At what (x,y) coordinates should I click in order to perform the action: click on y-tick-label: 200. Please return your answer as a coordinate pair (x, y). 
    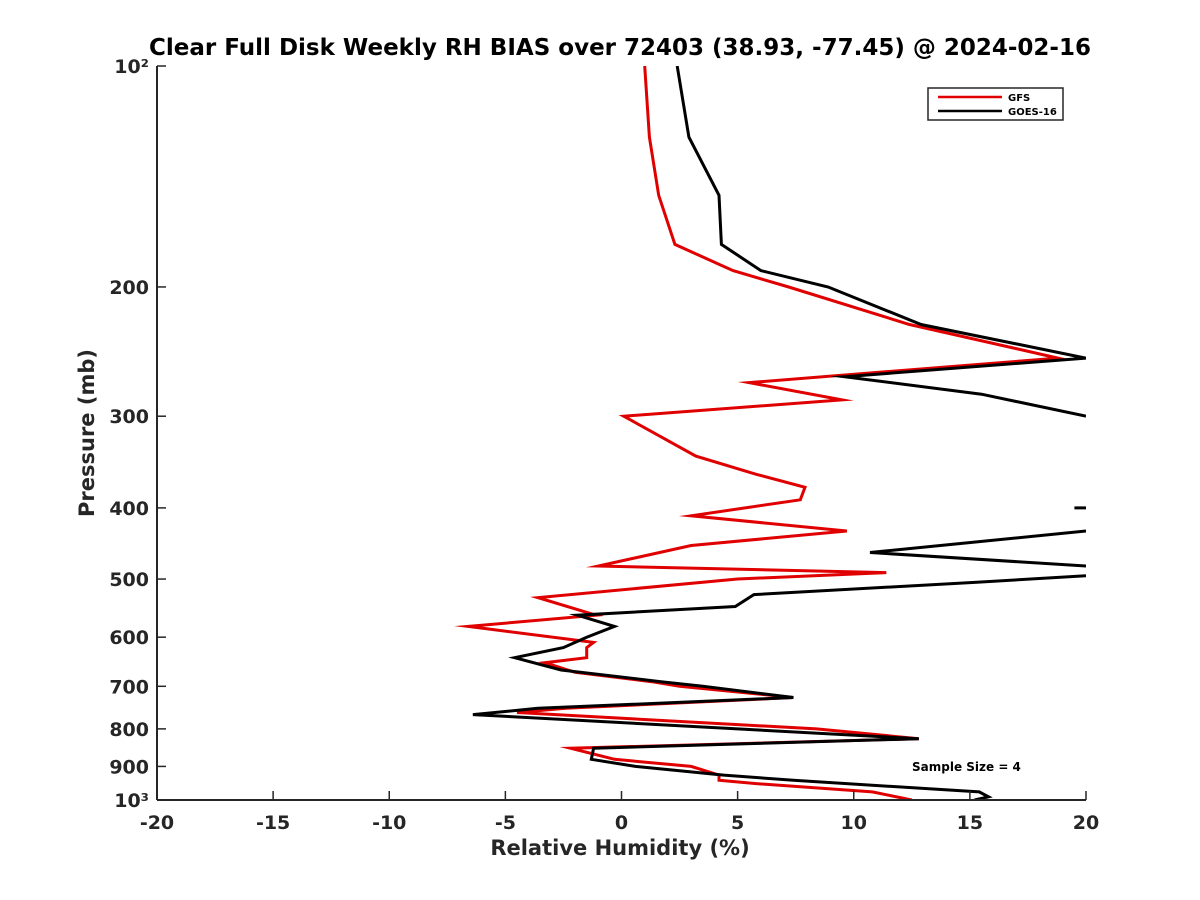
    Looking at the image, I should click on (129, 288).